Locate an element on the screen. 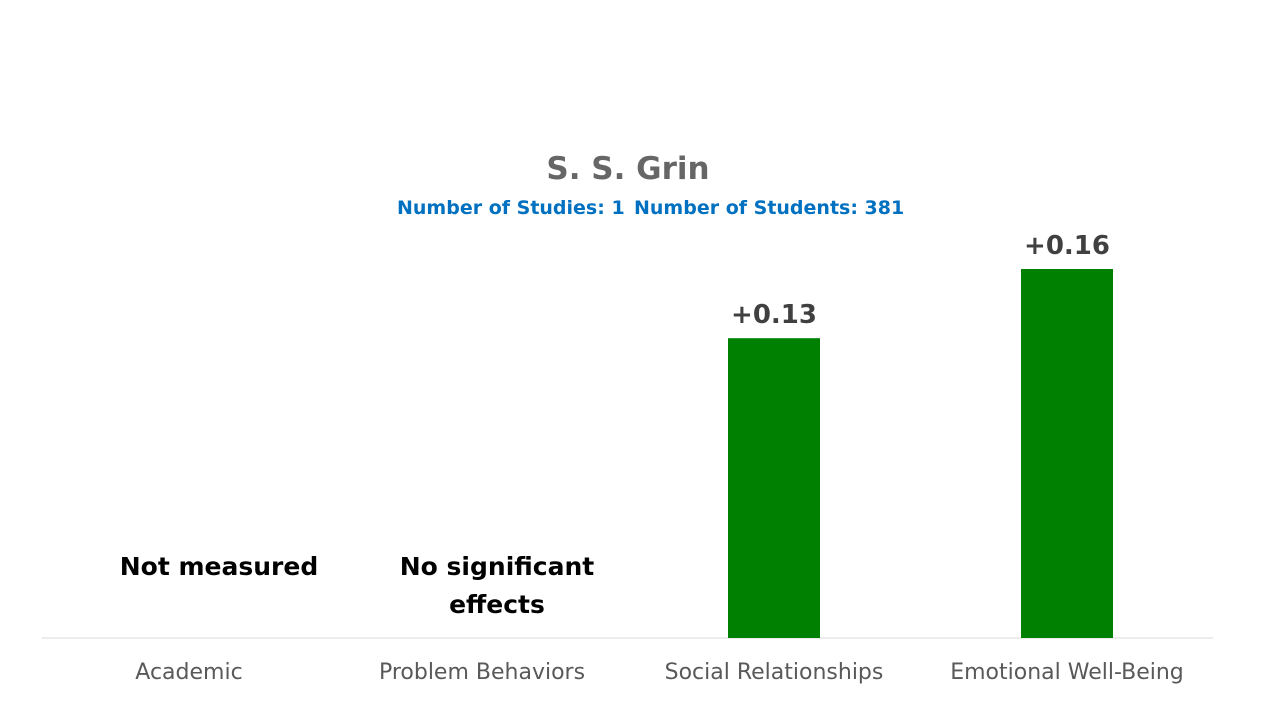 The width and height of the screenshot is (1280, 720). category-label-emotional-well-being: Emotional Well-Being is located at coordinates (1067, 672).